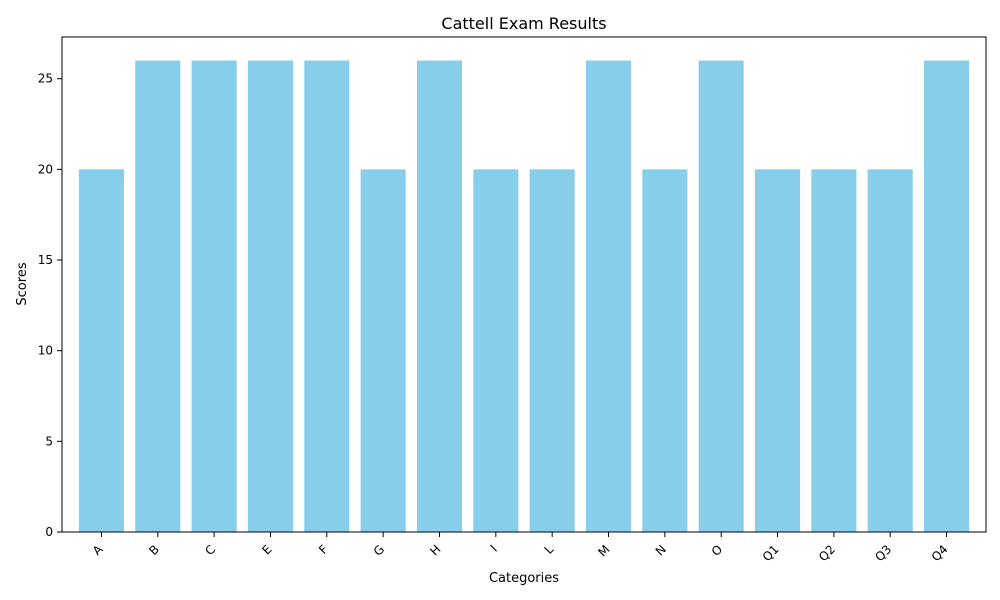  What do you see at coordinates (158, 296) in the screenshot?
I see `bar-b` at bounding box center [158, 296].